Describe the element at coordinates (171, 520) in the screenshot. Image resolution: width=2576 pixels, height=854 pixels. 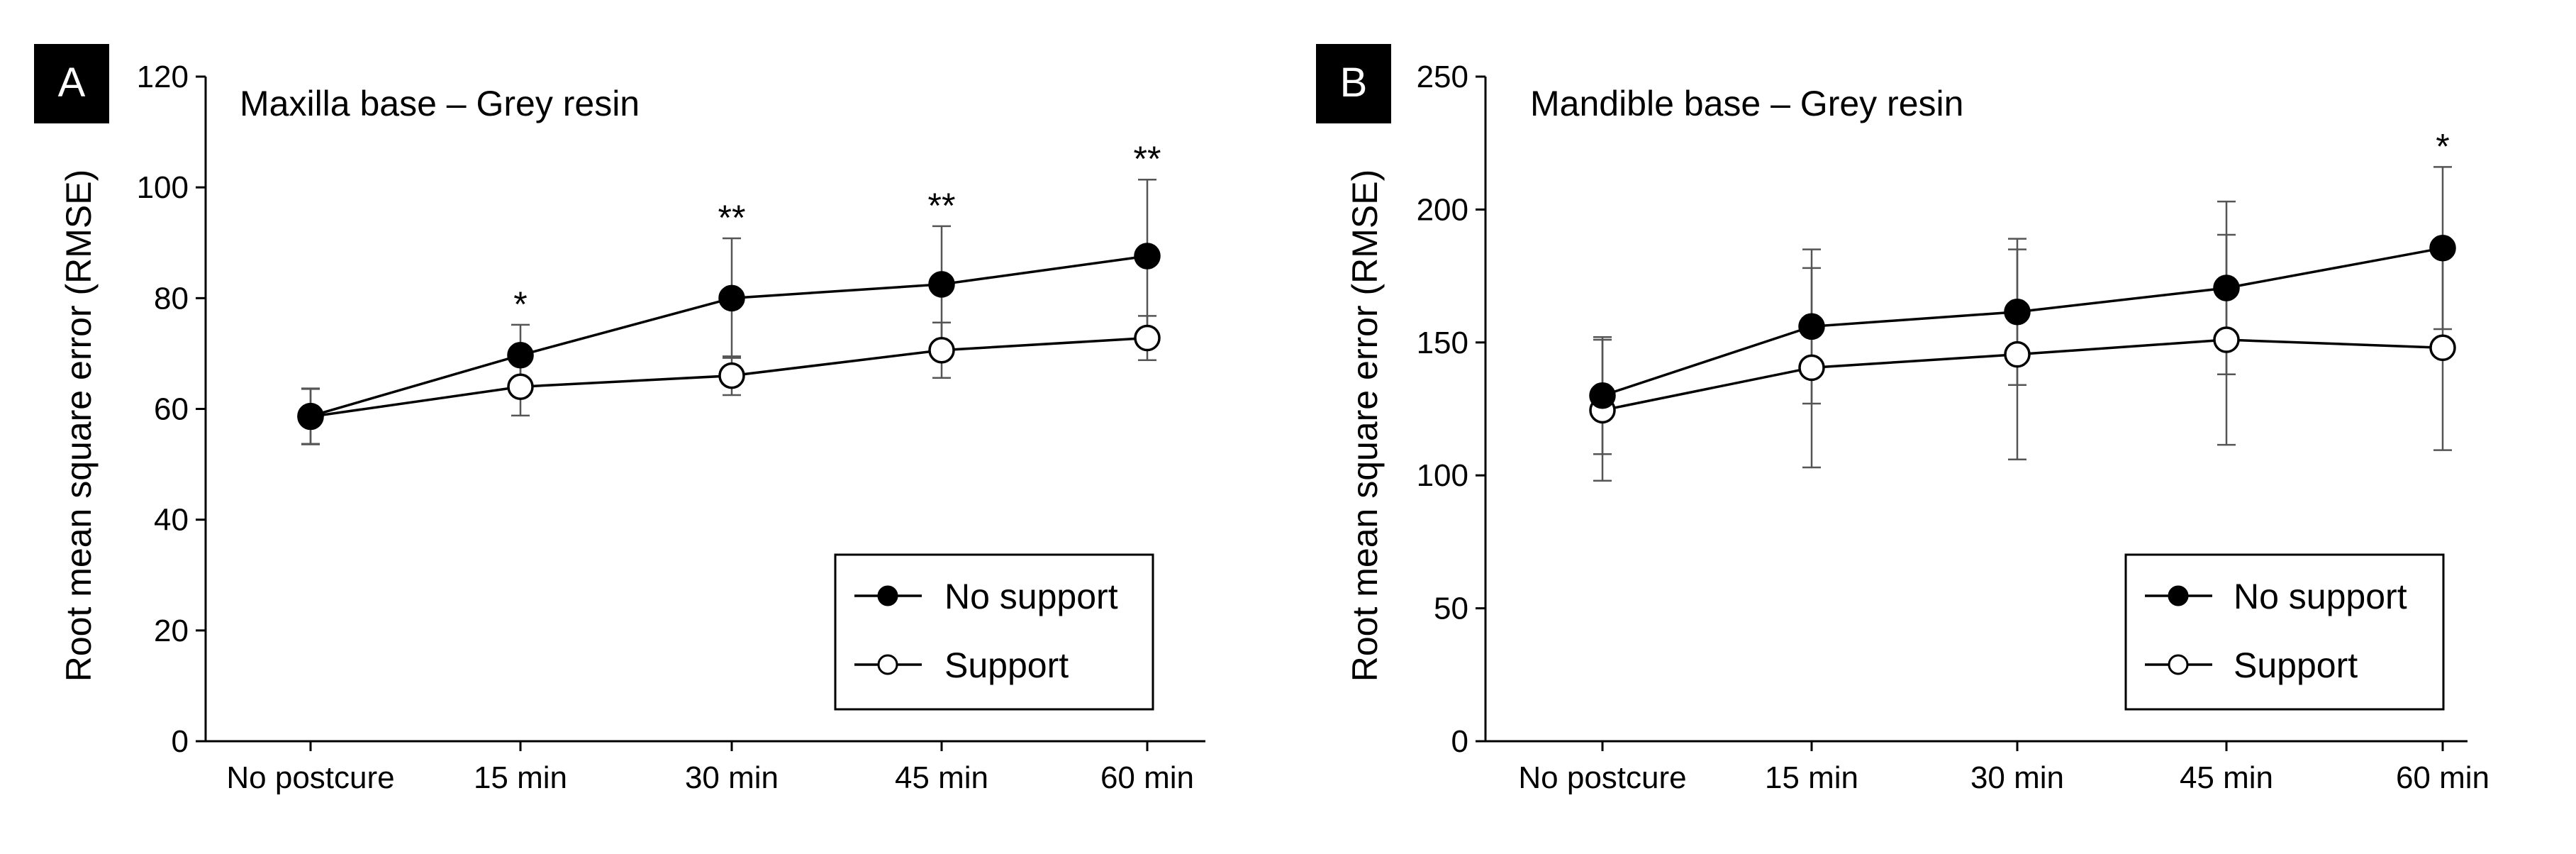
I see `y-tick-label: 40` at that location.